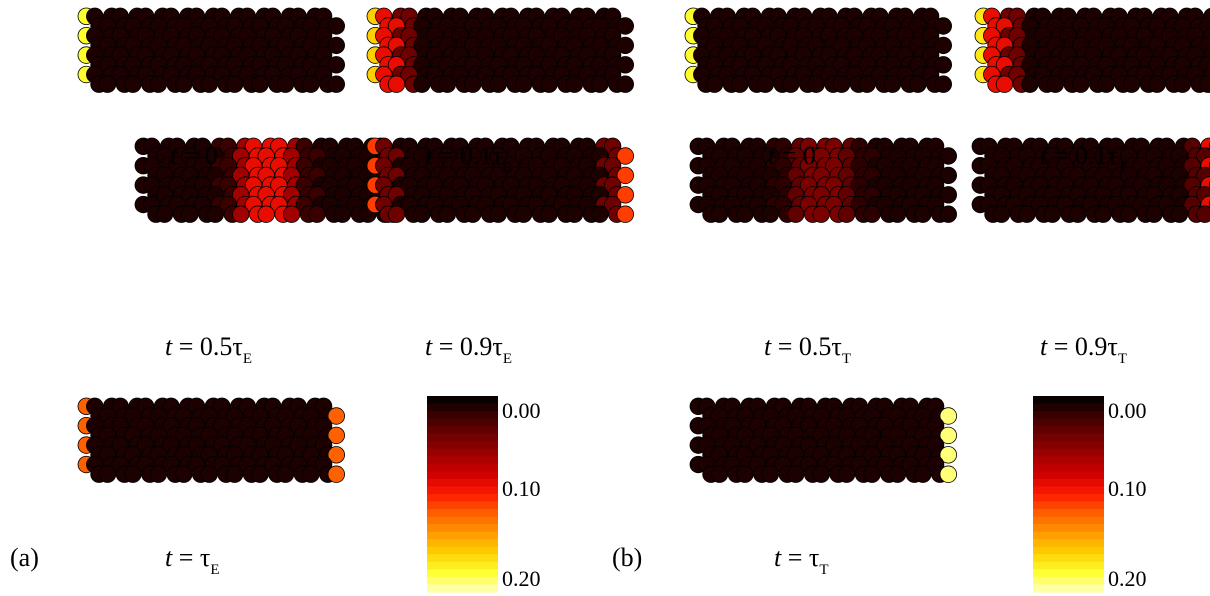 The height and width of the screenshot is (596, 1210). I want to click on caption-b-2: t = 0.5τT, so click(807, 349).